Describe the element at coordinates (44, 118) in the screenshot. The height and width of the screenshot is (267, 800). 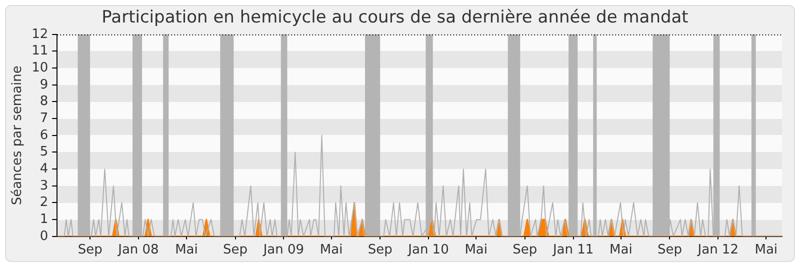
I see `y-tick-label: 7` at that location.